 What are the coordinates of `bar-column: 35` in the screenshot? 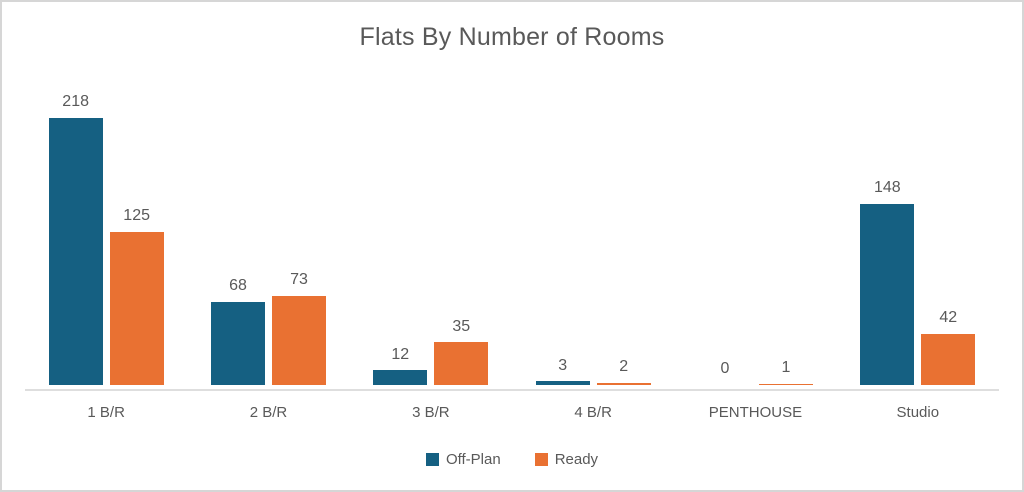 It's located at (461, 351).